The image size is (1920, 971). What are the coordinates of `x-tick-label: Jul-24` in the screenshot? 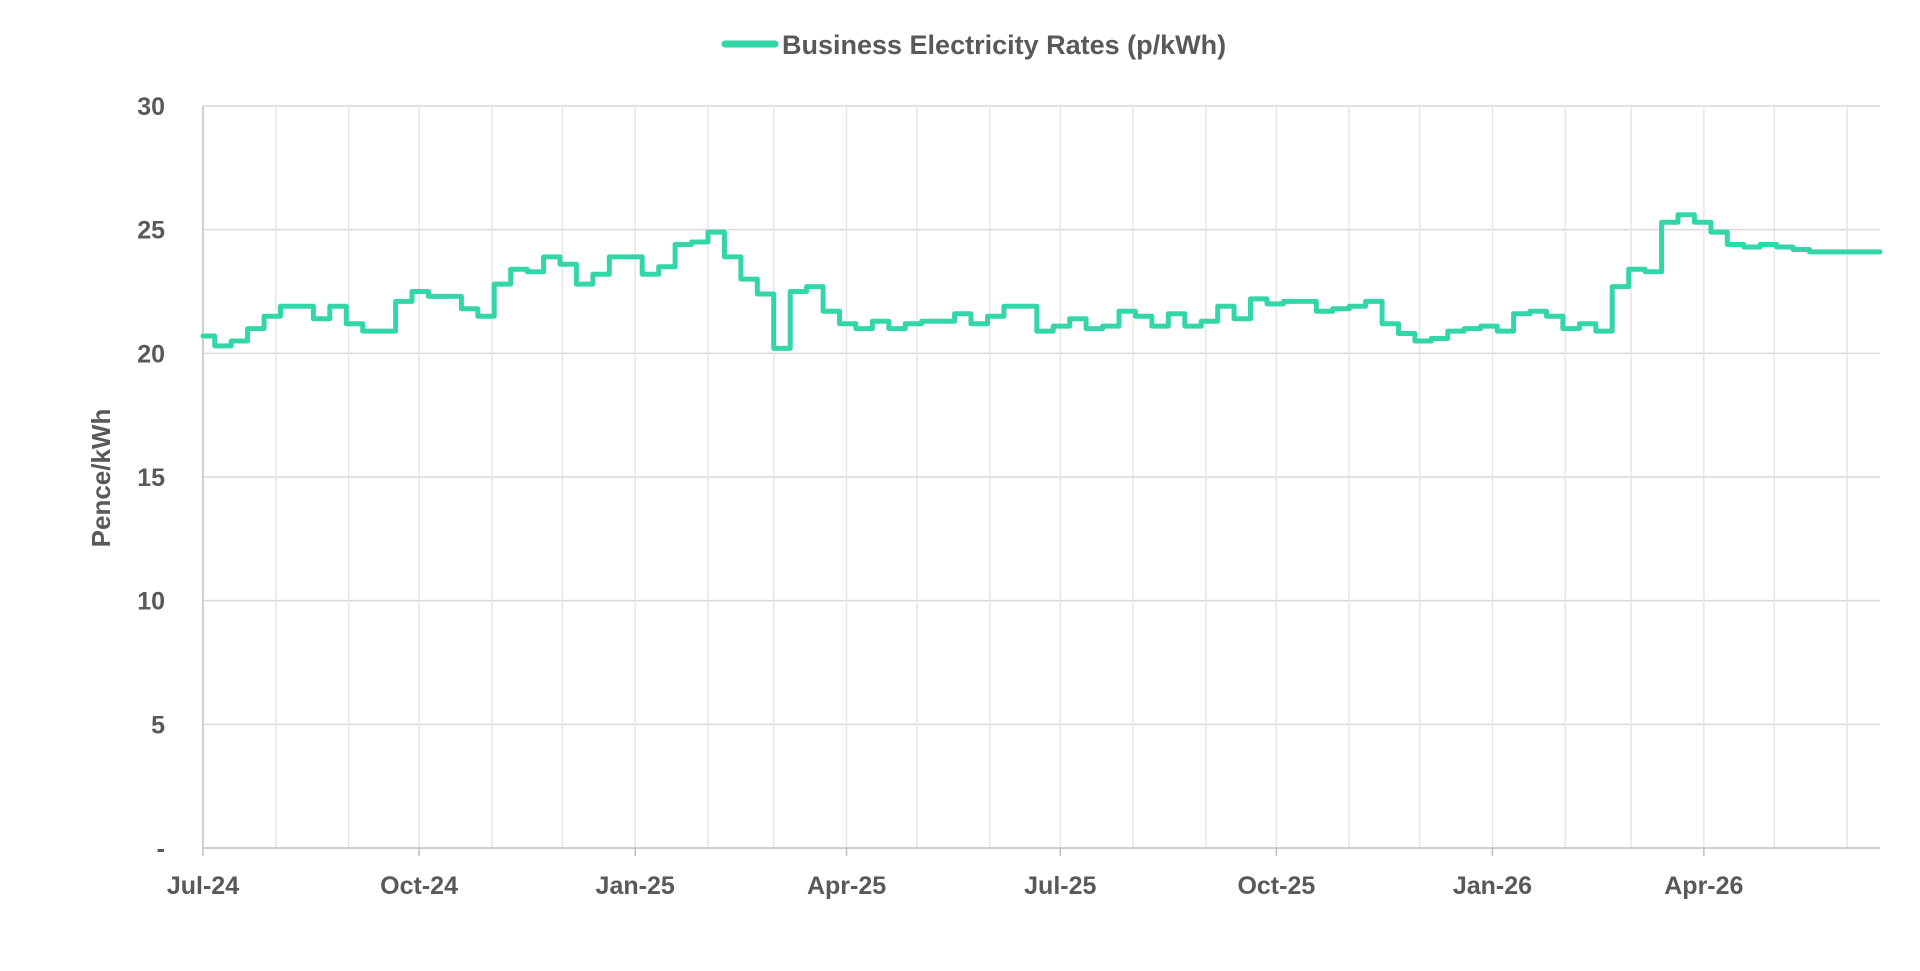 It's located at (203, 886).